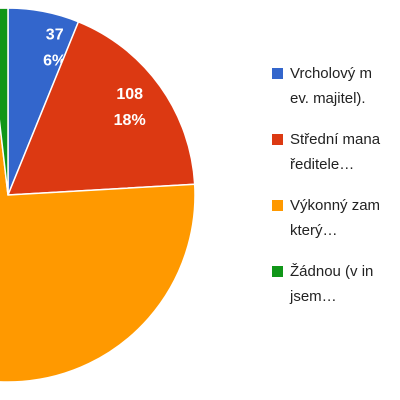 The height and width of the screenshot is (400, 400). What do you see at coordinates (4, 101) in the screenshot?
I see `pie-slice` at bounding box center [4, 101].